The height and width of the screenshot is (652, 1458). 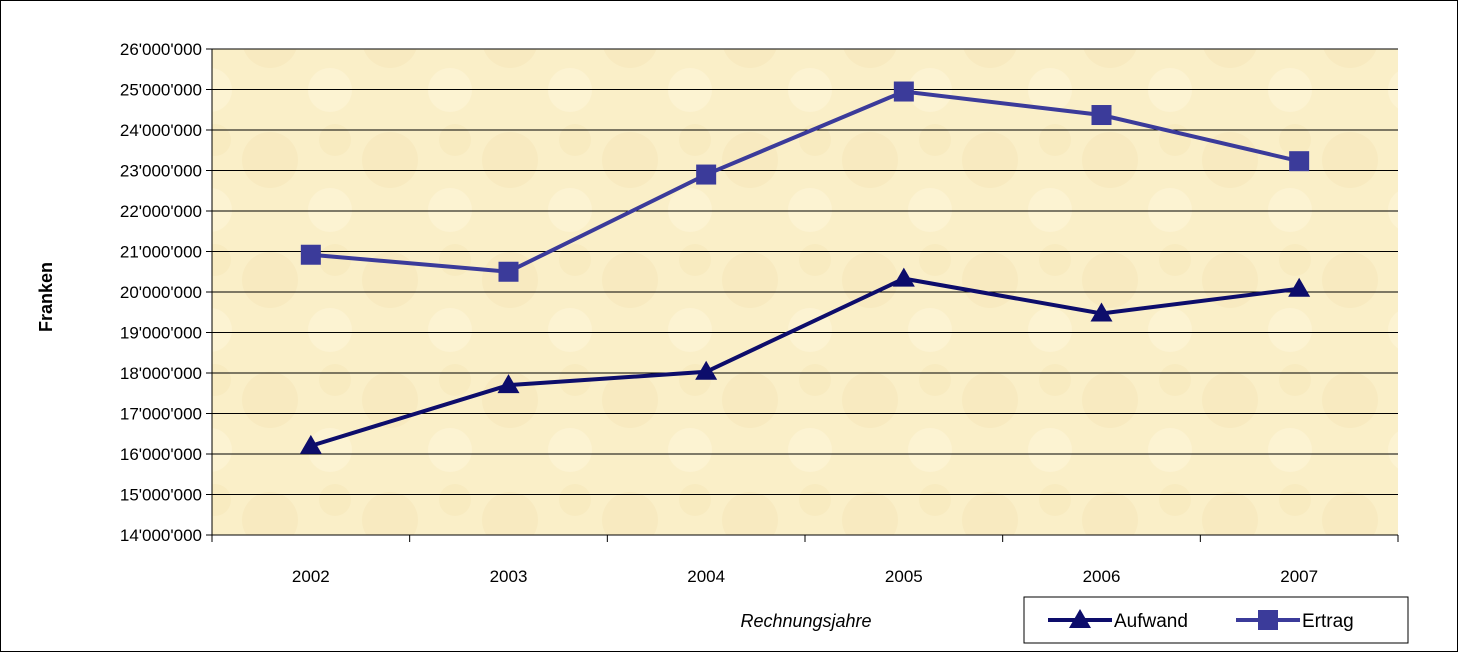 I want to click on legend-item: Aufwand, so click(x=1118, y=620).